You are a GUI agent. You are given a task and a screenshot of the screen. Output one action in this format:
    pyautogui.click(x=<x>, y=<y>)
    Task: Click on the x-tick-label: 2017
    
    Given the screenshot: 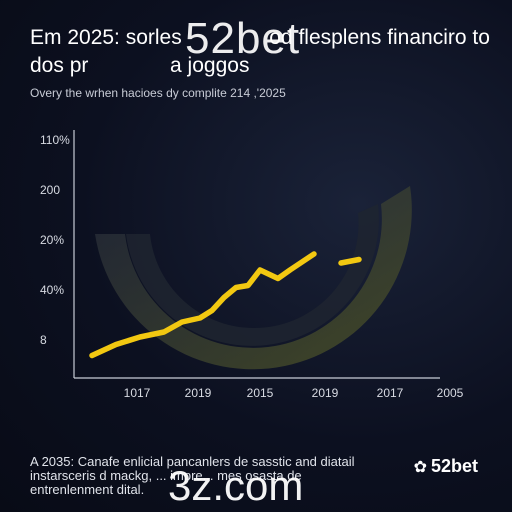 What is the action you would take?
    pyautogui.click(x=390, y=393)
    